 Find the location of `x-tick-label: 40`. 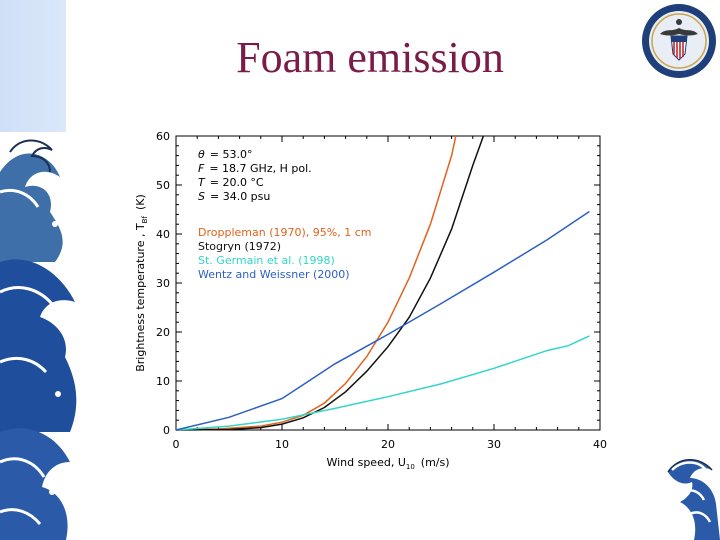

x-tick-label: 40 is located at coordinates (600, 444).